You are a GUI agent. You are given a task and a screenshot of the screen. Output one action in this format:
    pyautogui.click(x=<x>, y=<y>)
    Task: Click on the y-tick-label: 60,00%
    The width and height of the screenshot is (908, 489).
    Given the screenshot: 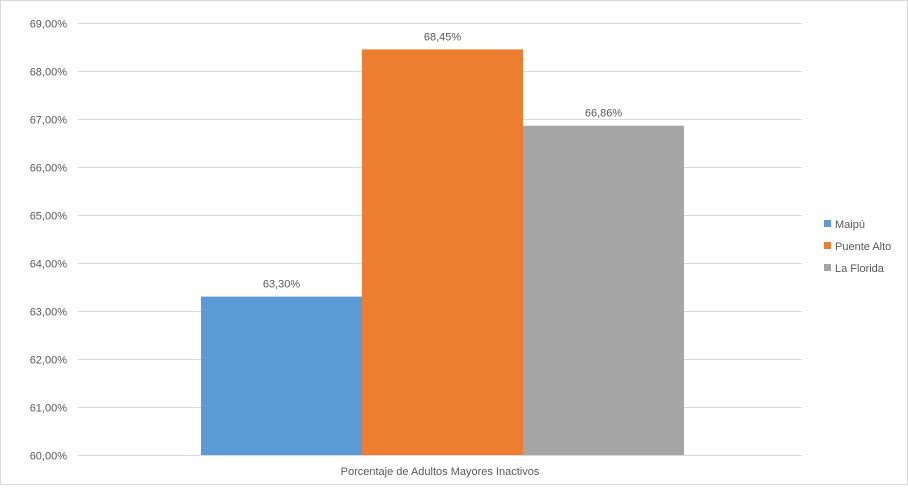 What is the action you would take?
    pyautogui.click(x=49, y=457)
    